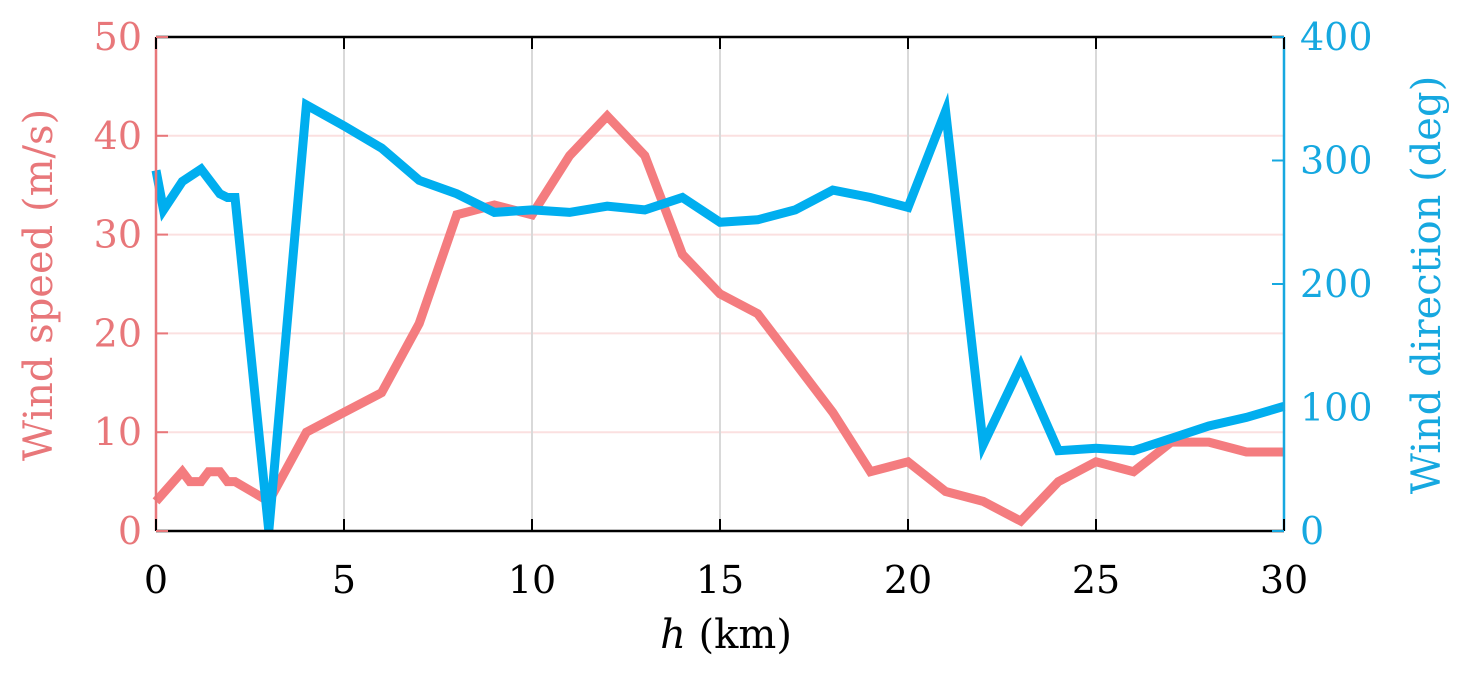 The width and height of the screenshot is (1469, 673). What do you see at coordinates (673, 635) in the screenshot?
I see `x-axis-label-variable: h` at bounding box center [673, 635].